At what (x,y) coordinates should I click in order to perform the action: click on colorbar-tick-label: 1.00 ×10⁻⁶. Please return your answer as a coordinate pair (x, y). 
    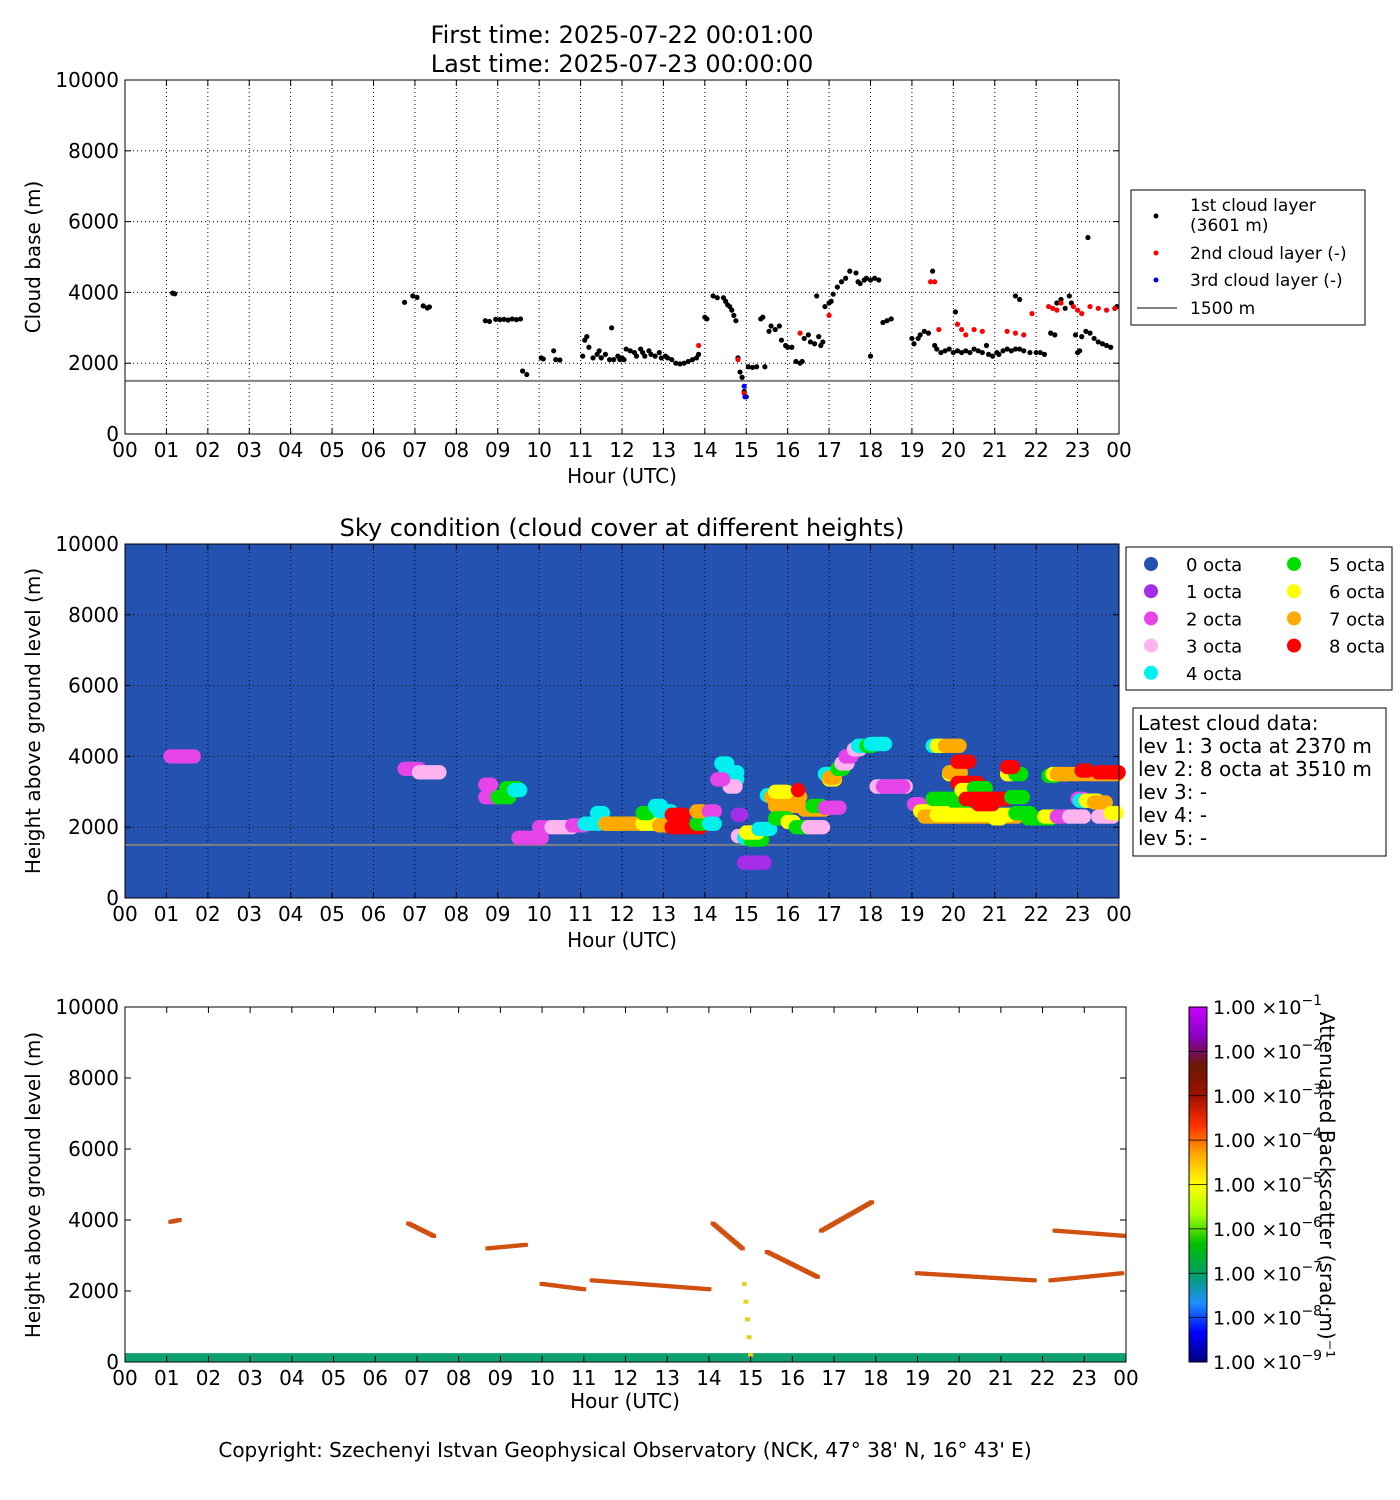
    Looking at the image, I should click on (1267, 1228).